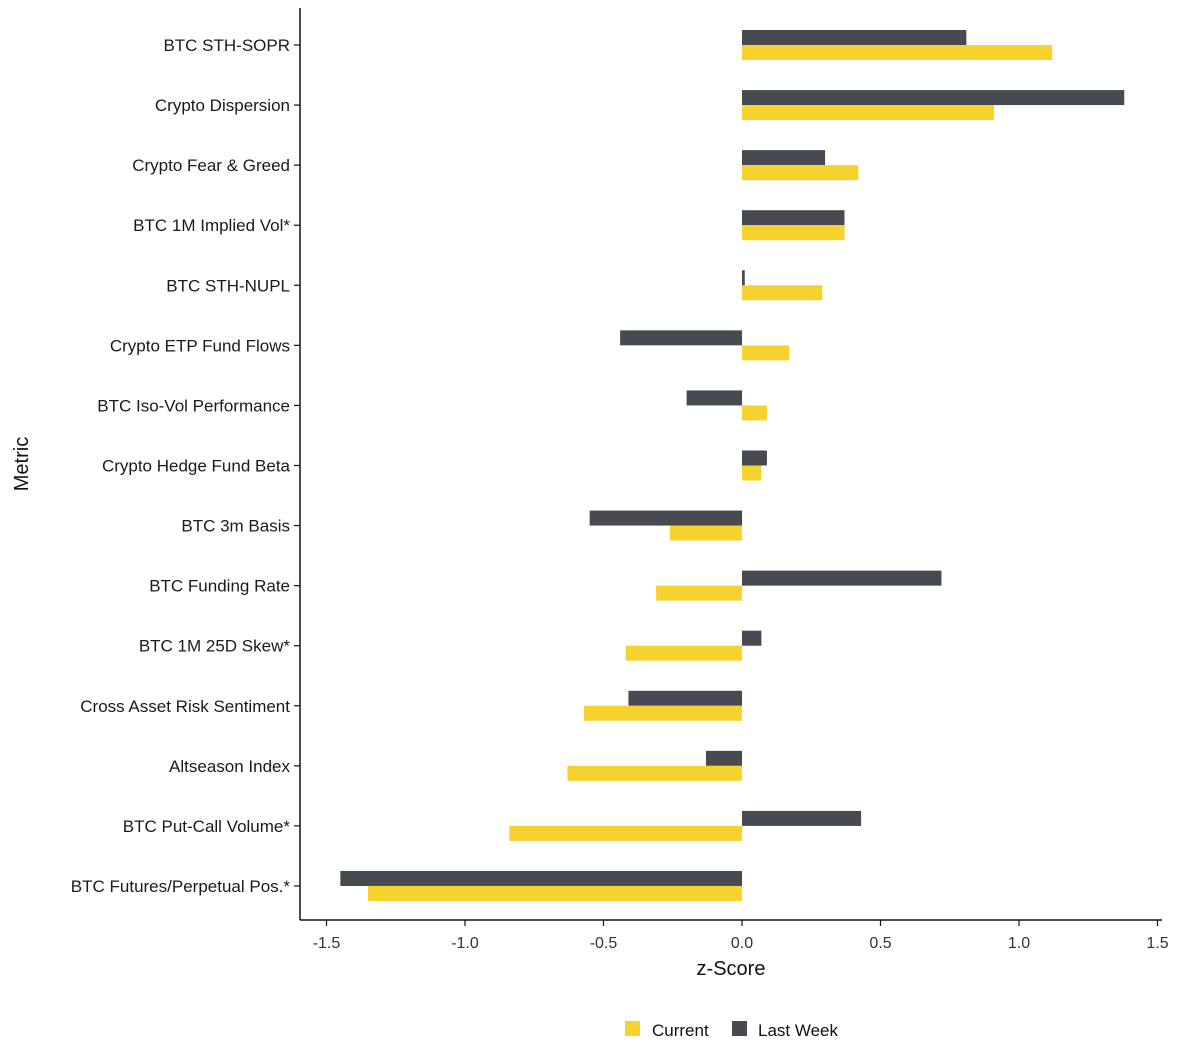  Describe the element at coordinates (1157, 943) in the screenshot. I see `x-tick-label: 1.5` at that location.